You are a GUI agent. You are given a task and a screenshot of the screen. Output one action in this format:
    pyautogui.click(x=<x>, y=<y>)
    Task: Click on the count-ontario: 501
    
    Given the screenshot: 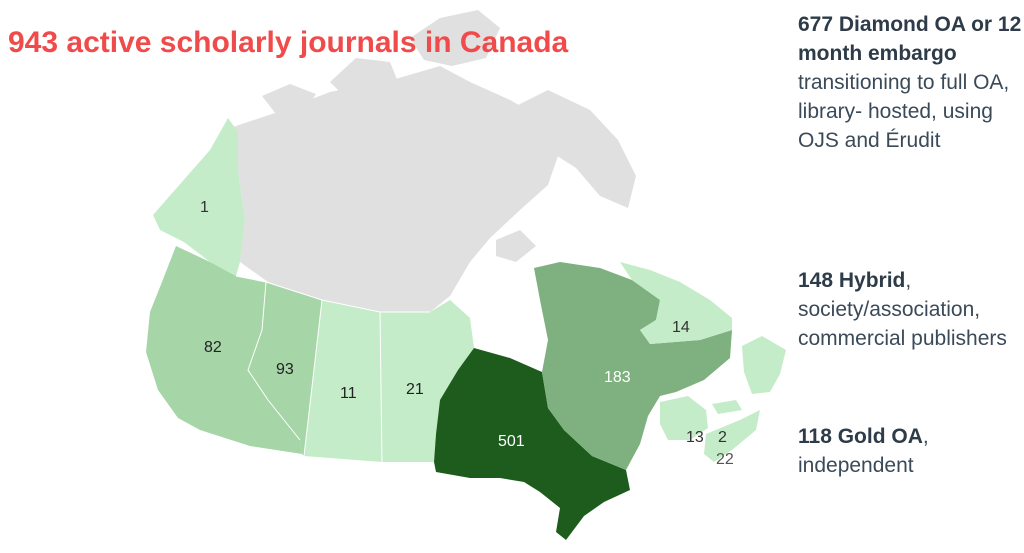 What is the action you would take?
    pyautogui.click(x=511, y=441)
    